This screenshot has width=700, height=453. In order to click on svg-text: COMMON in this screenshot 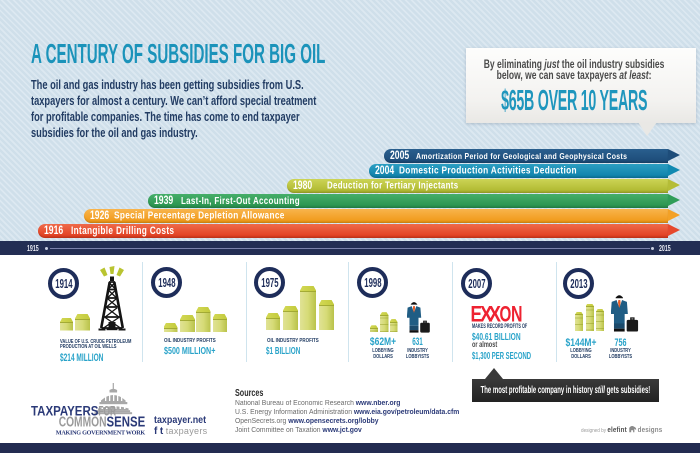, I will do `click(83, 422)`.